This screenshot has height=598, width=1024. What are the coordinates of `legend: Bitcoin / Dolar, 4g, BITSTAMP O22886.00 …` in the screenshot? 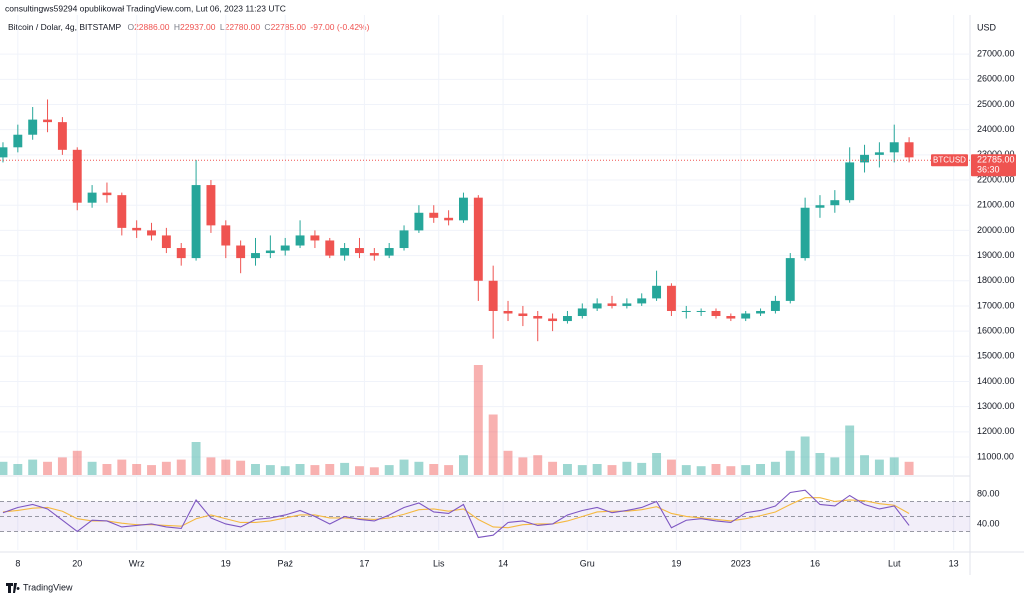 It's located at (189, 27).